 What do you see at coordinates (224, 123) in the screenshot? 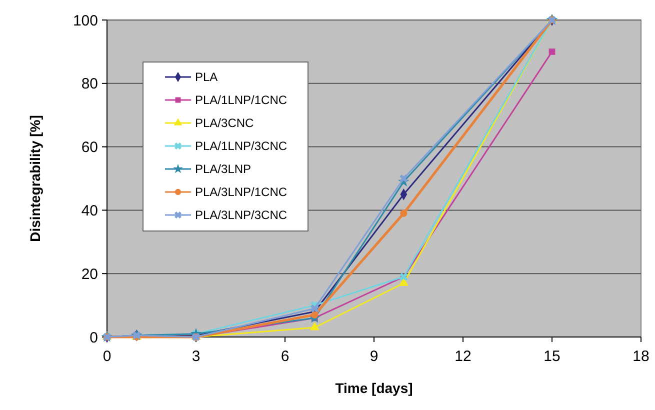
I see `legend-label: PLA/3CNC` at bounding box center [224, 123].